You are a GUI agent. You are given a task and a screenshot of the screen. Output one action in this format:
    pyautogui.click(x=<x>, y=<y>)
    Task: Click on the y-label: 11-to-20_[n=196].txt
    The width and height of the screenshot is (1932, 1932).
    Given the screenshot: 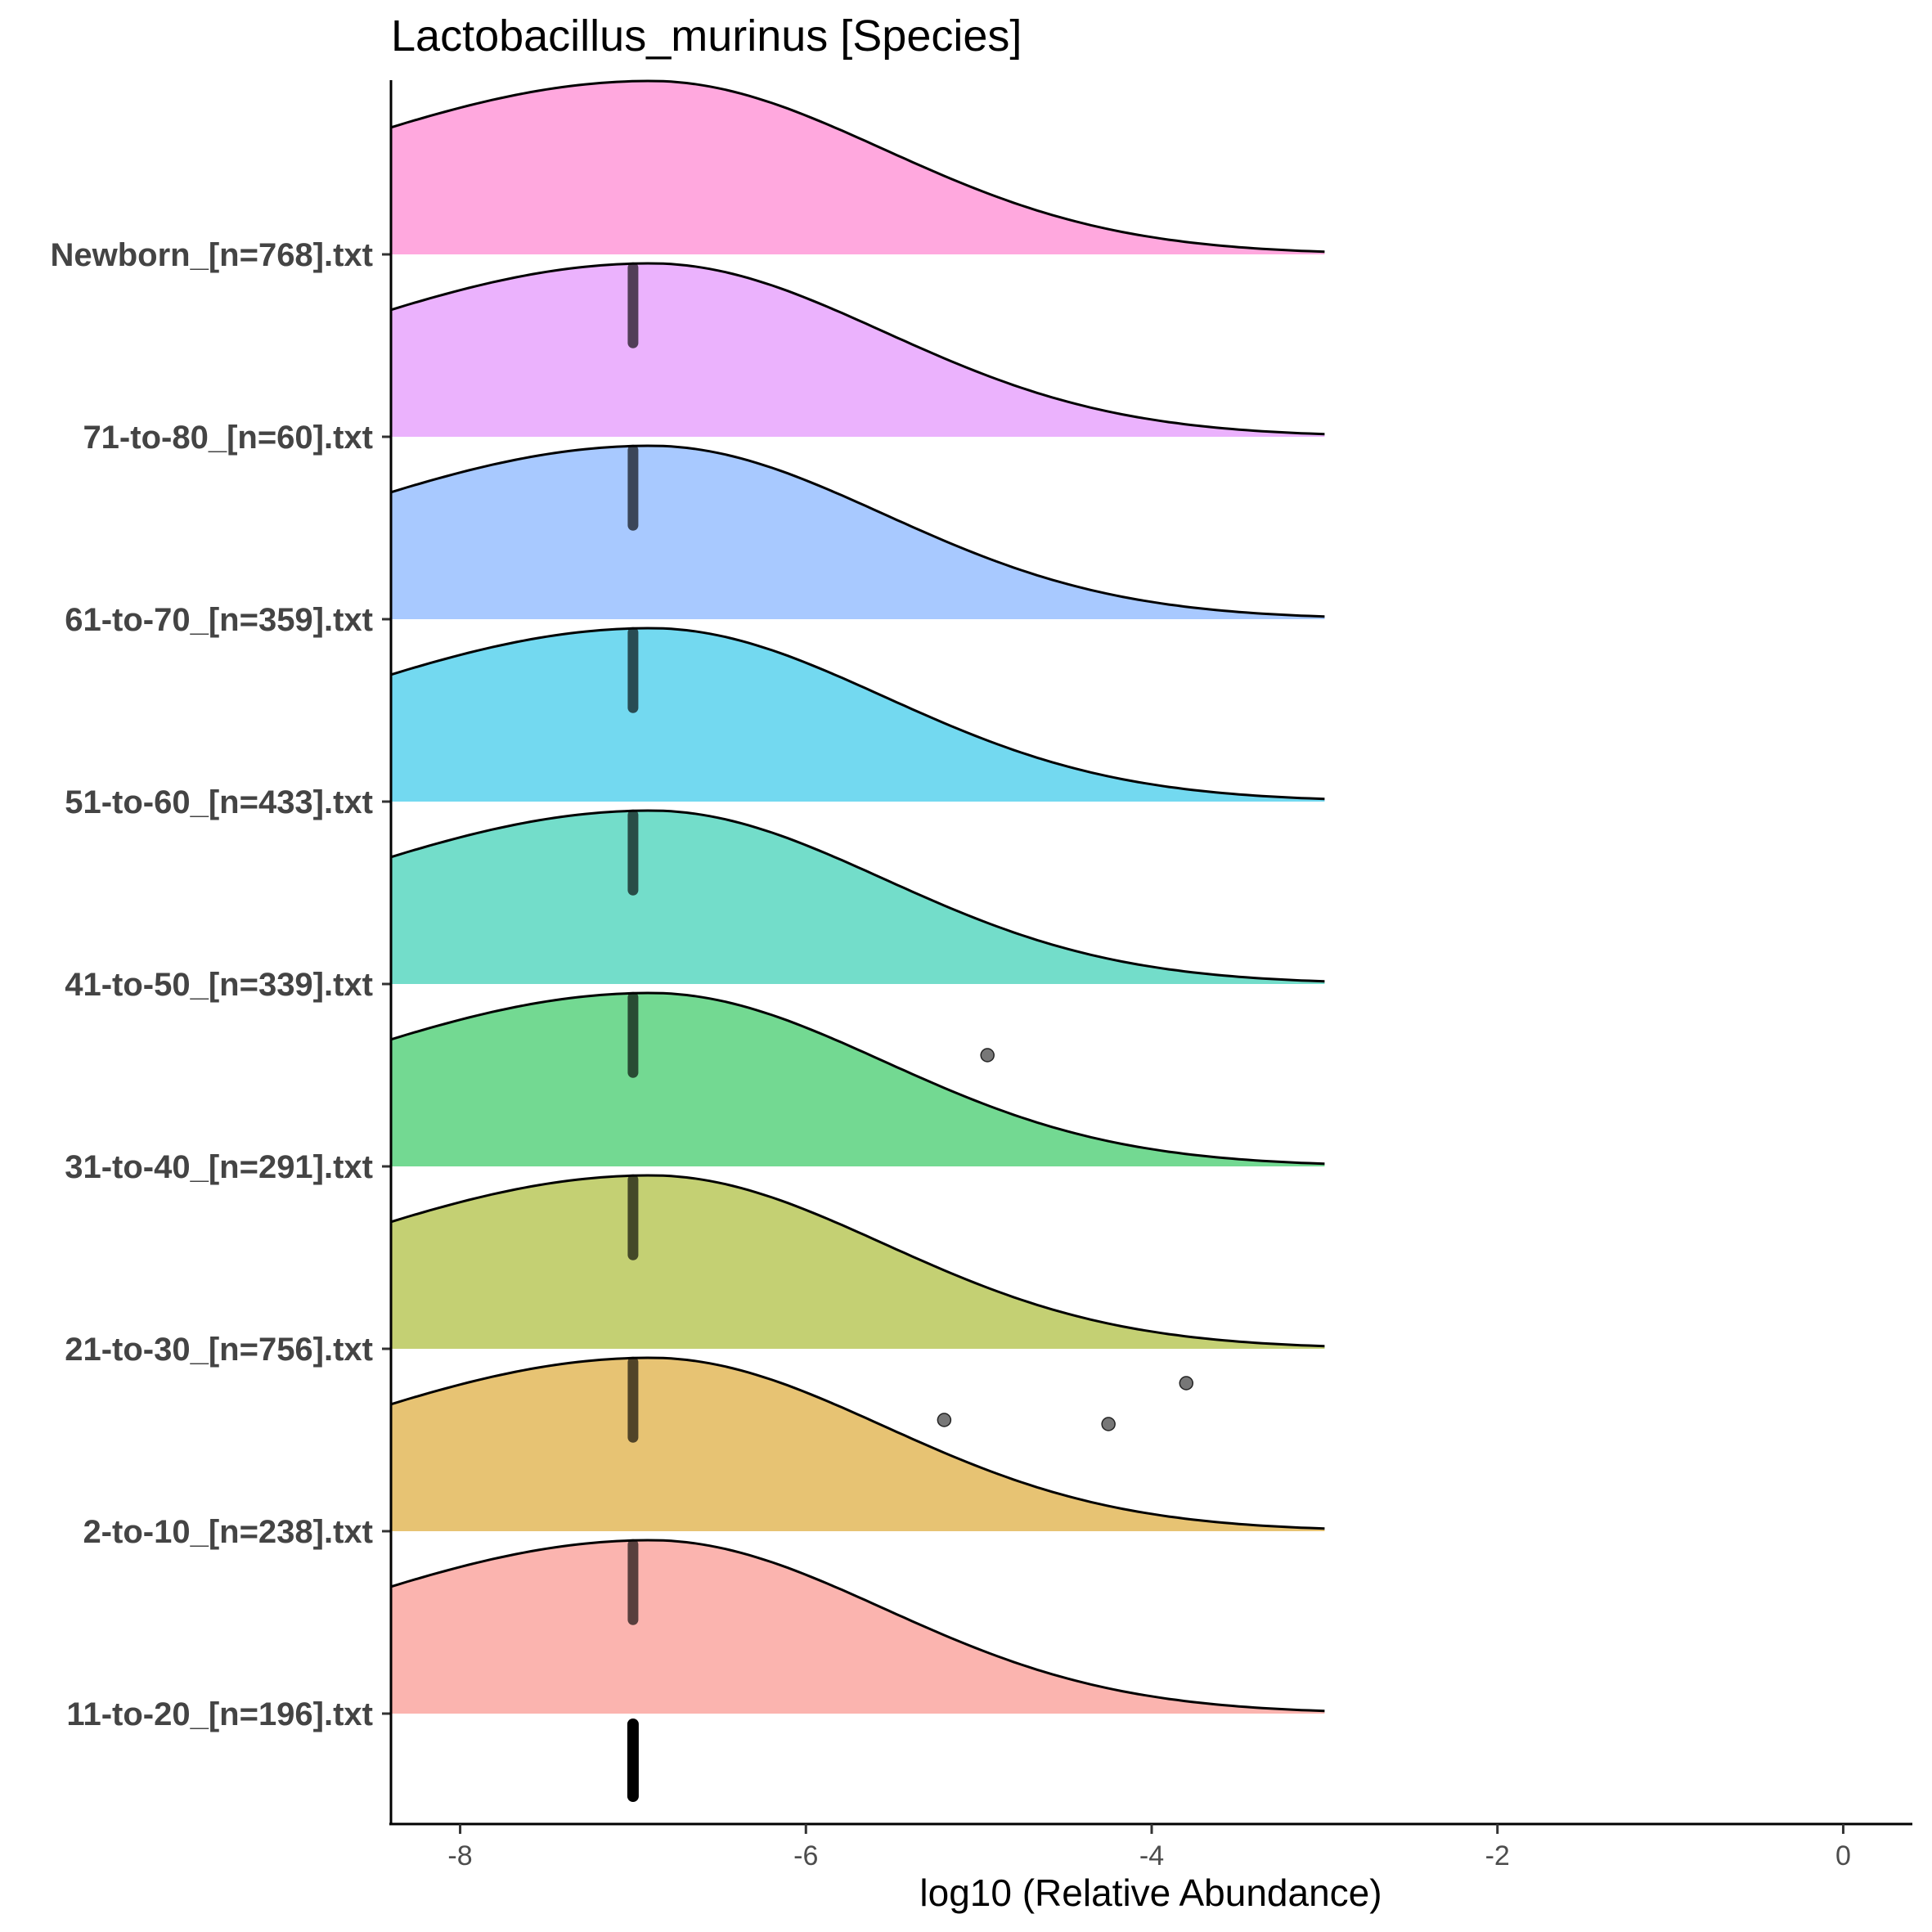 What is the action you would take?
    pyautogui.click(x=220, y=1714)
    